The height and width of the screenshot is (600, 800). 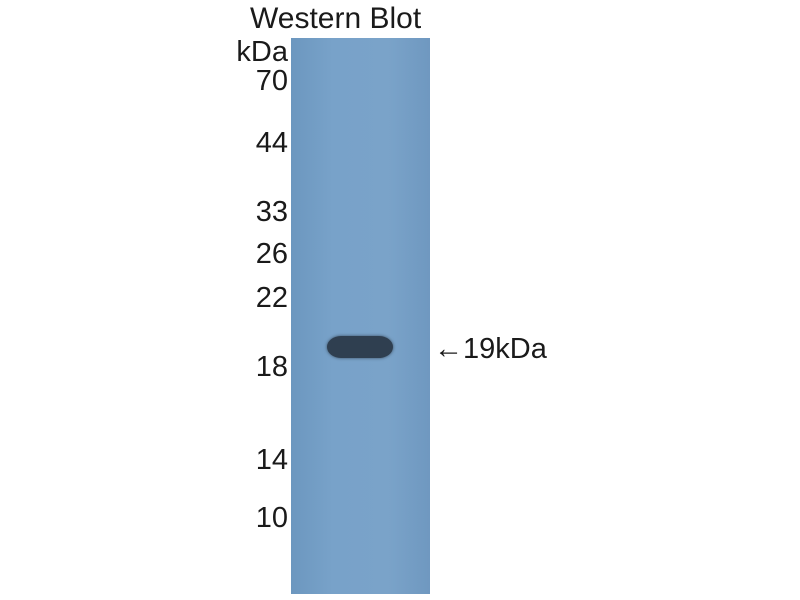 What do you see at coordinates (271, 460) in the screenshot?
I see `marker-label: 14` at bounding box center [271, 460].